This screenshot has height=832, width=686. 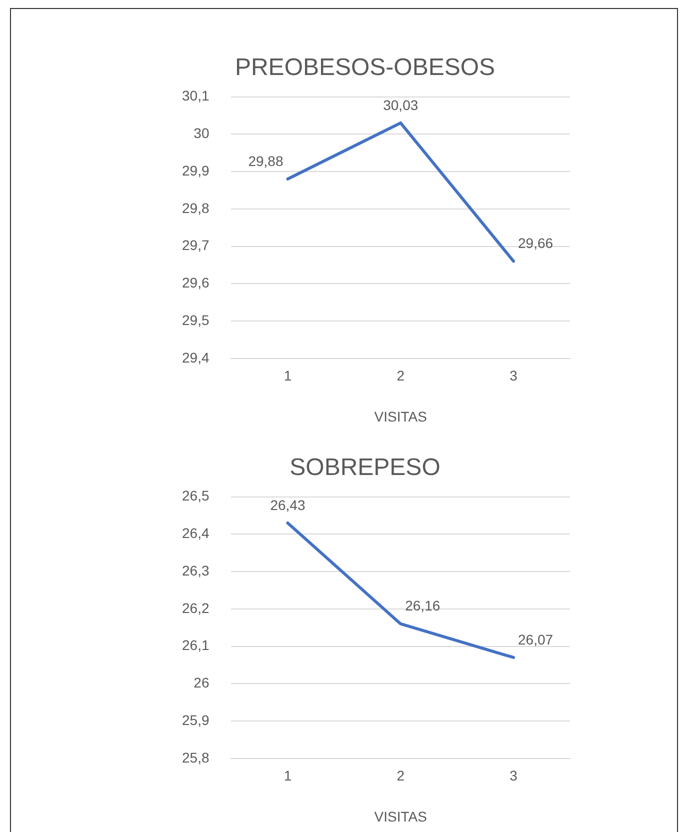 What do you see at coordinates (196, 608) in the screenshot?
I see `y-tick-label: 26,2` at bounding box center [196, 608].